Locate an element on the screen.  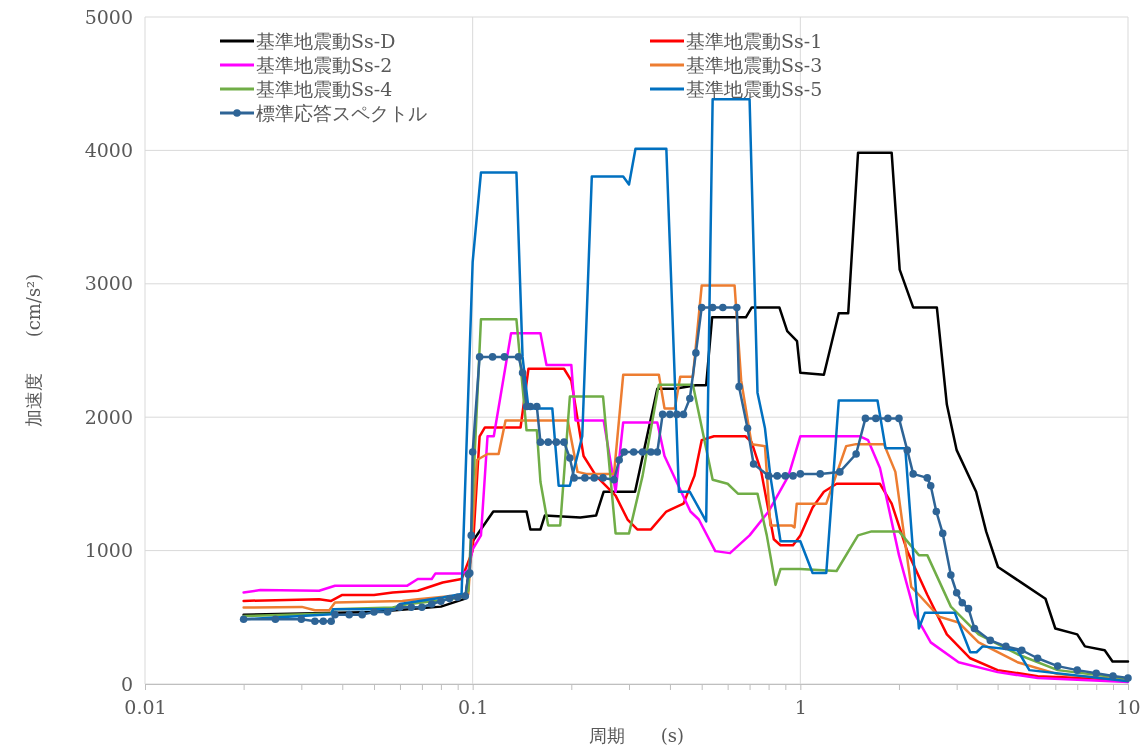
y-tick-label: 0 is located at coordinates (126, 683).